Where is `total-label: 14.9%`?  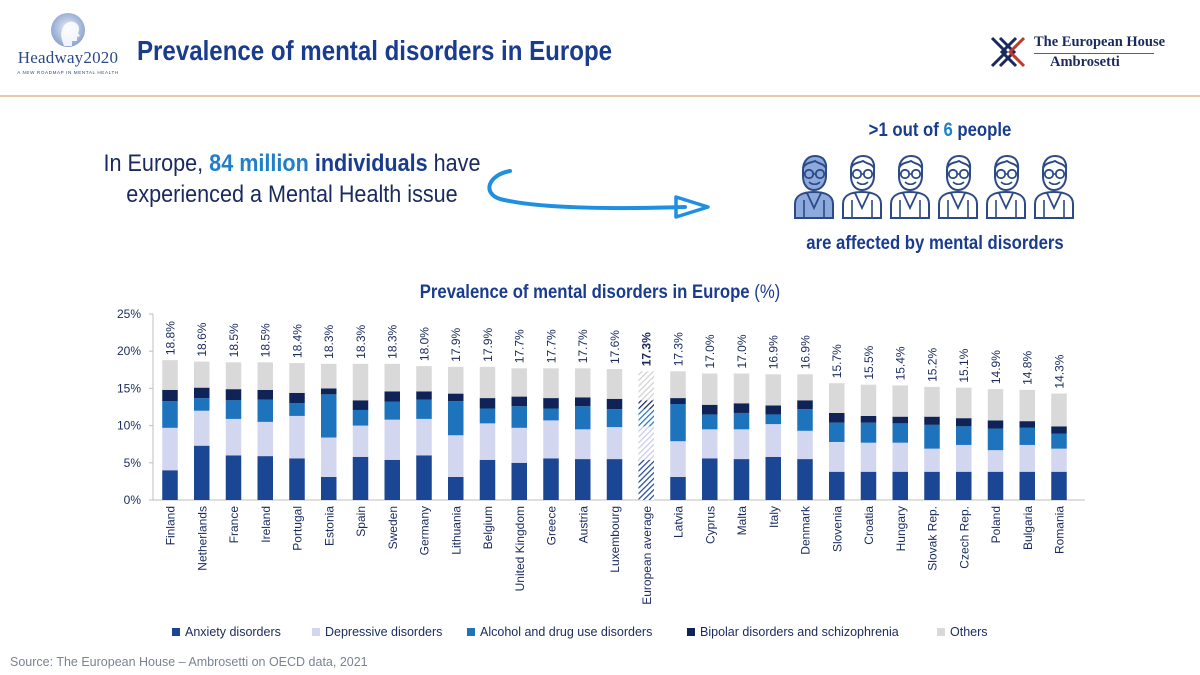
total-label: 14.9% is located at coordinates (996, 367).